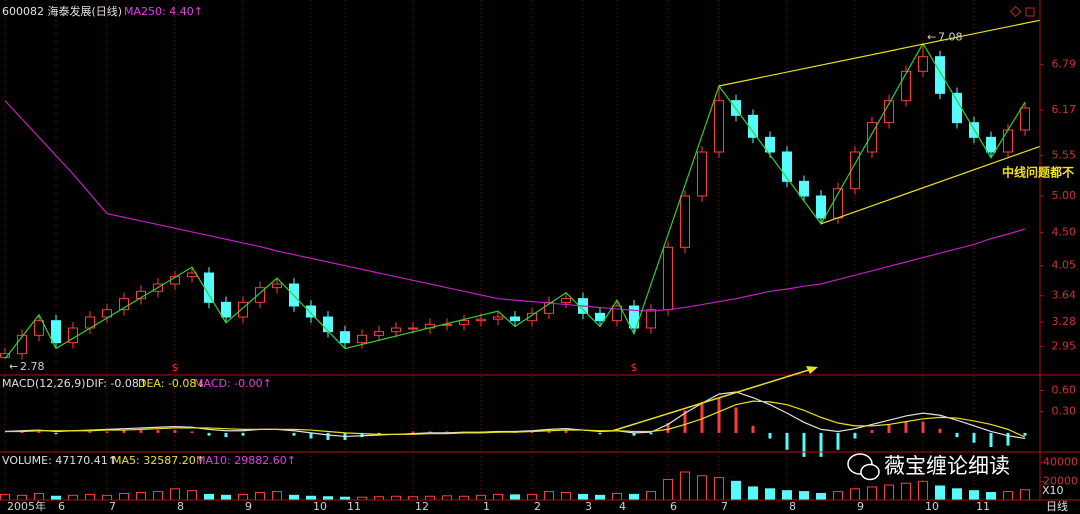 This screenshot has height=514, width=1080. What do you see at coordinates (870, 472) in the screenshot?
I see `watermark-icon` at bounding box center [870, 472].